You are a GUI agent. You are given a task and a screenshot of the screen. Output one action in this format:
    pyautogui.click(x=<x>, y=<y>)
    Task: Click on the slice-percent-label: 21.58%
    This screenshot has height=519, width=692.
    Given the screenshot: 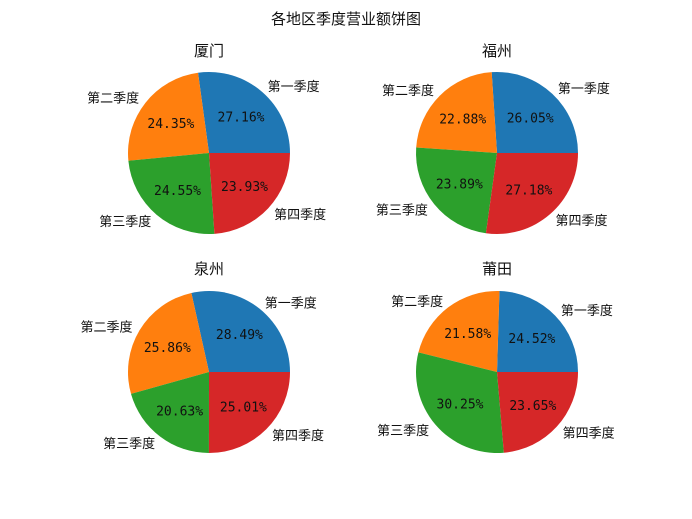 What is the action you would take?
    pyautogui.click(x=467, y=334)
    